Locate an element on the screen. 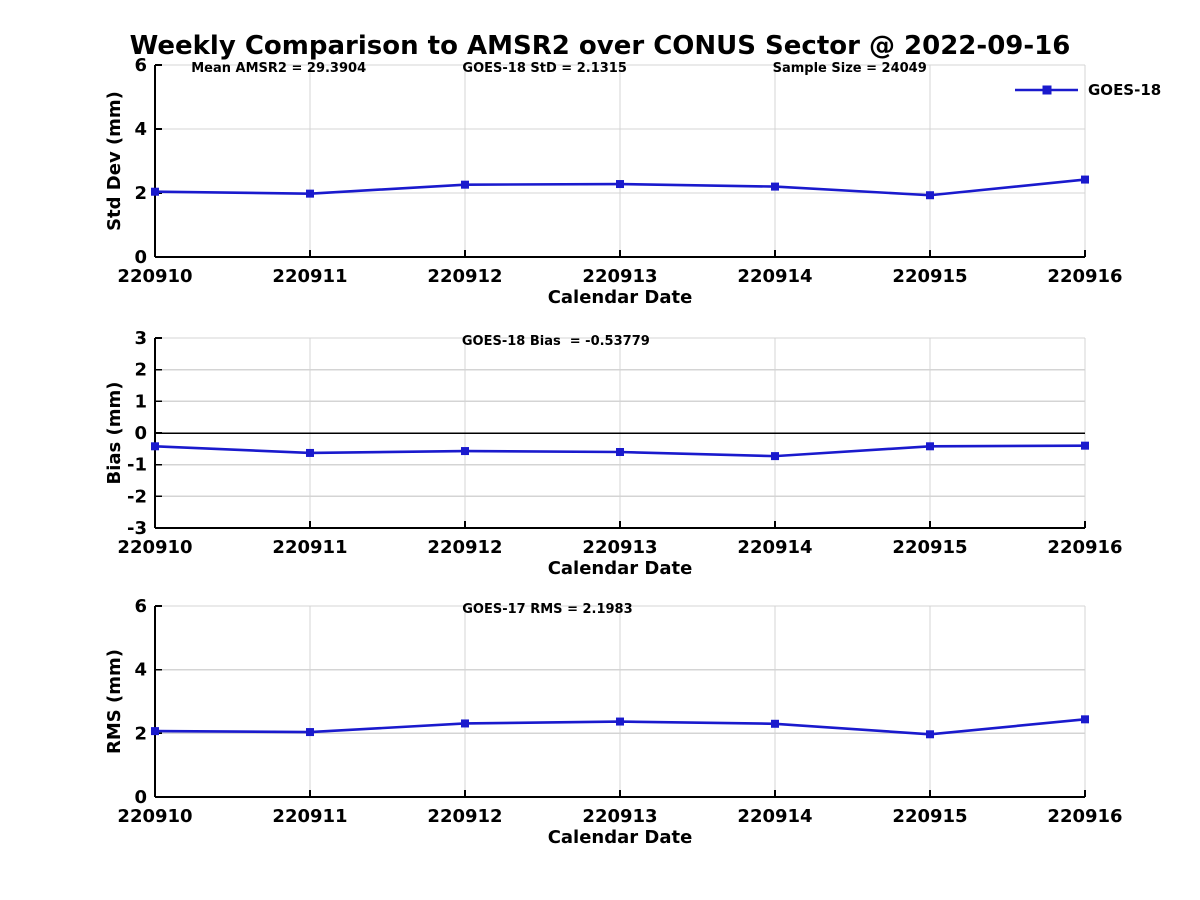  legend: GOES-18 is located at coordinates (1088, 90).